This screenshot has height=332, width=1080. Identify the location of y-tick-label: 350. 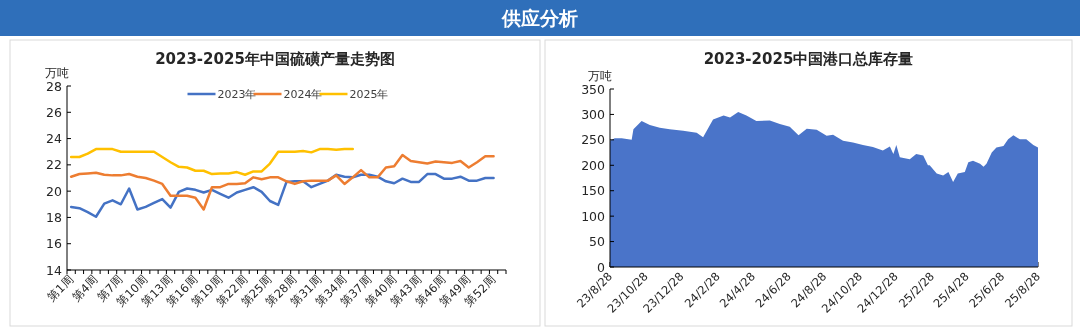
(593, 89).